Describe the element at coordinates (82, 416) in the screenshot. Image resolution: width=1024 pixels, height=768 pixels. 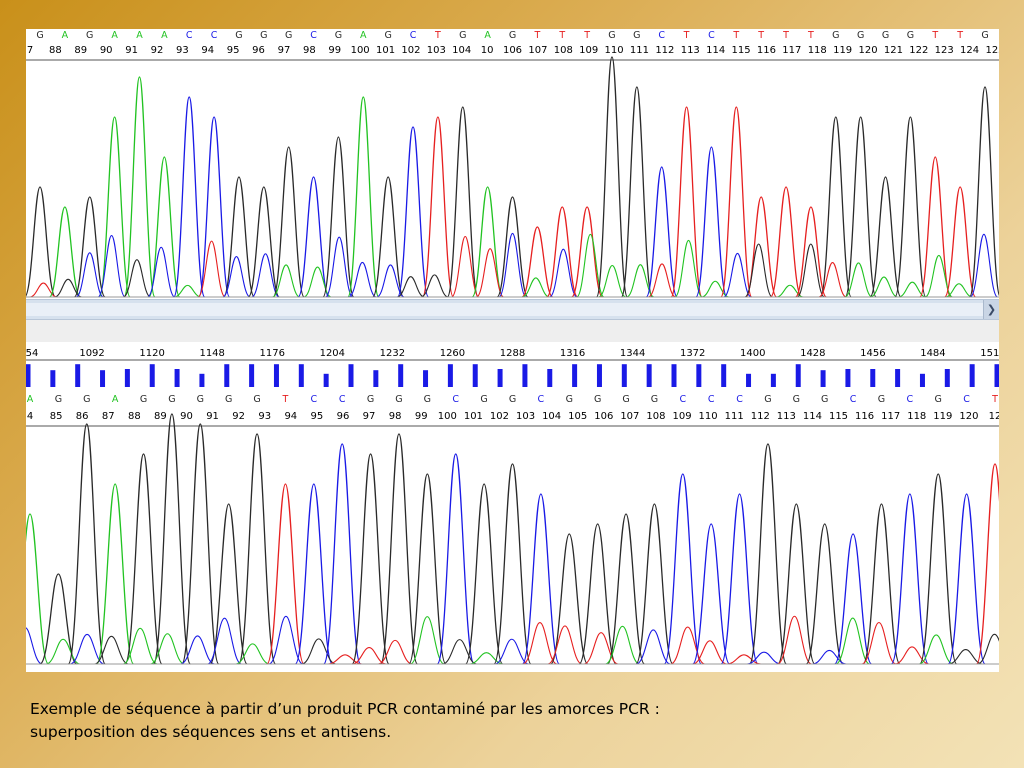
I see `position-label-reverse: 86` at that location.